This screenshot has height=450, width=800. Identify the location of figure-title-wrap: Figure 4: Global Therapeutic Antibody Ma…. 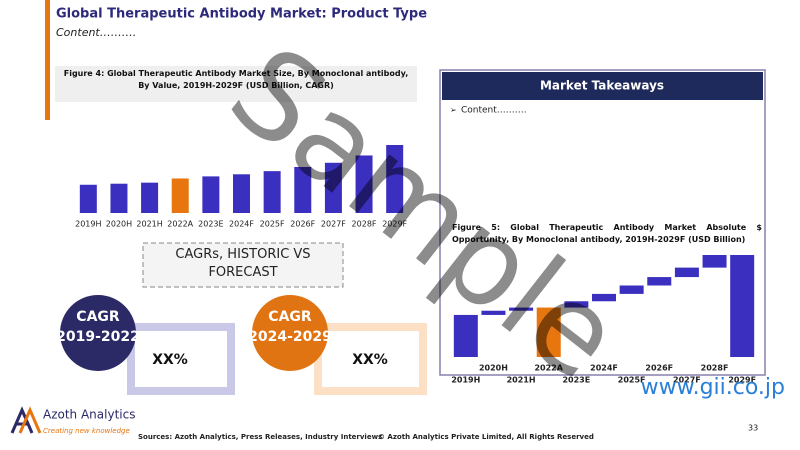
(236, 79).